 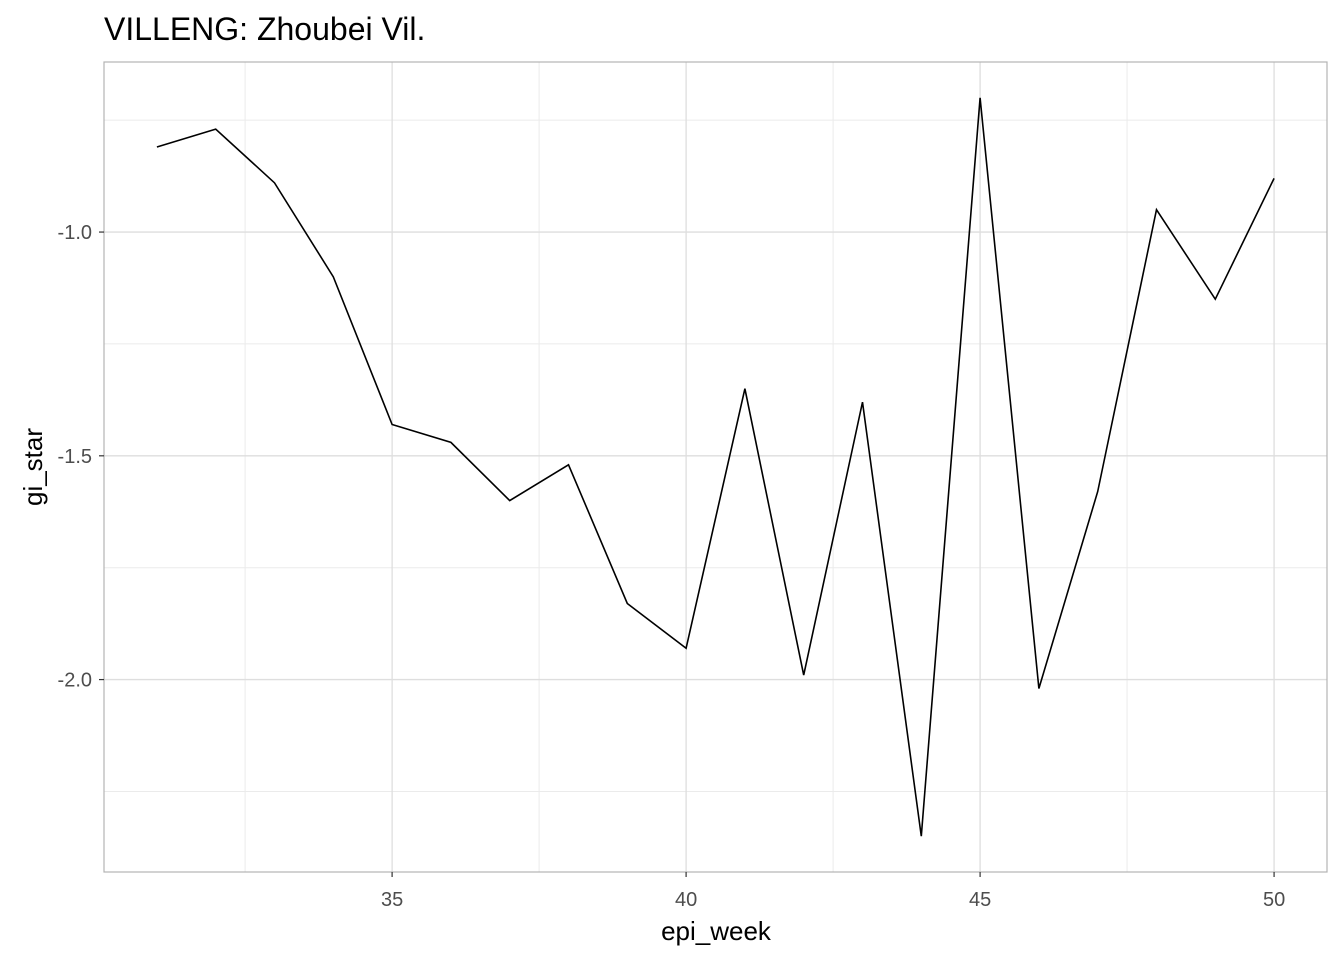 I want to click on chart-title: VILLENG: Zhoubei Vil., so click(x=264, y=29).